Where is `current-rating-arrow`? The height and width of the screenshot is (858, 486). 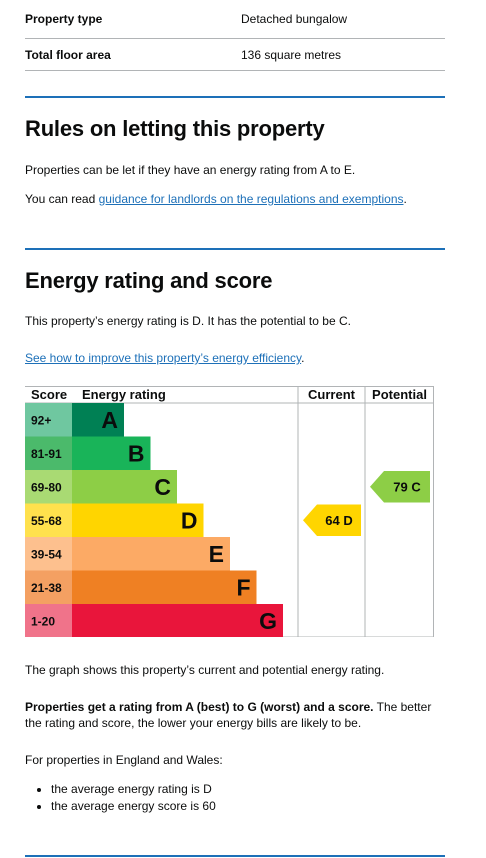
current-rating-arrow is located at coordinates (332, 520).